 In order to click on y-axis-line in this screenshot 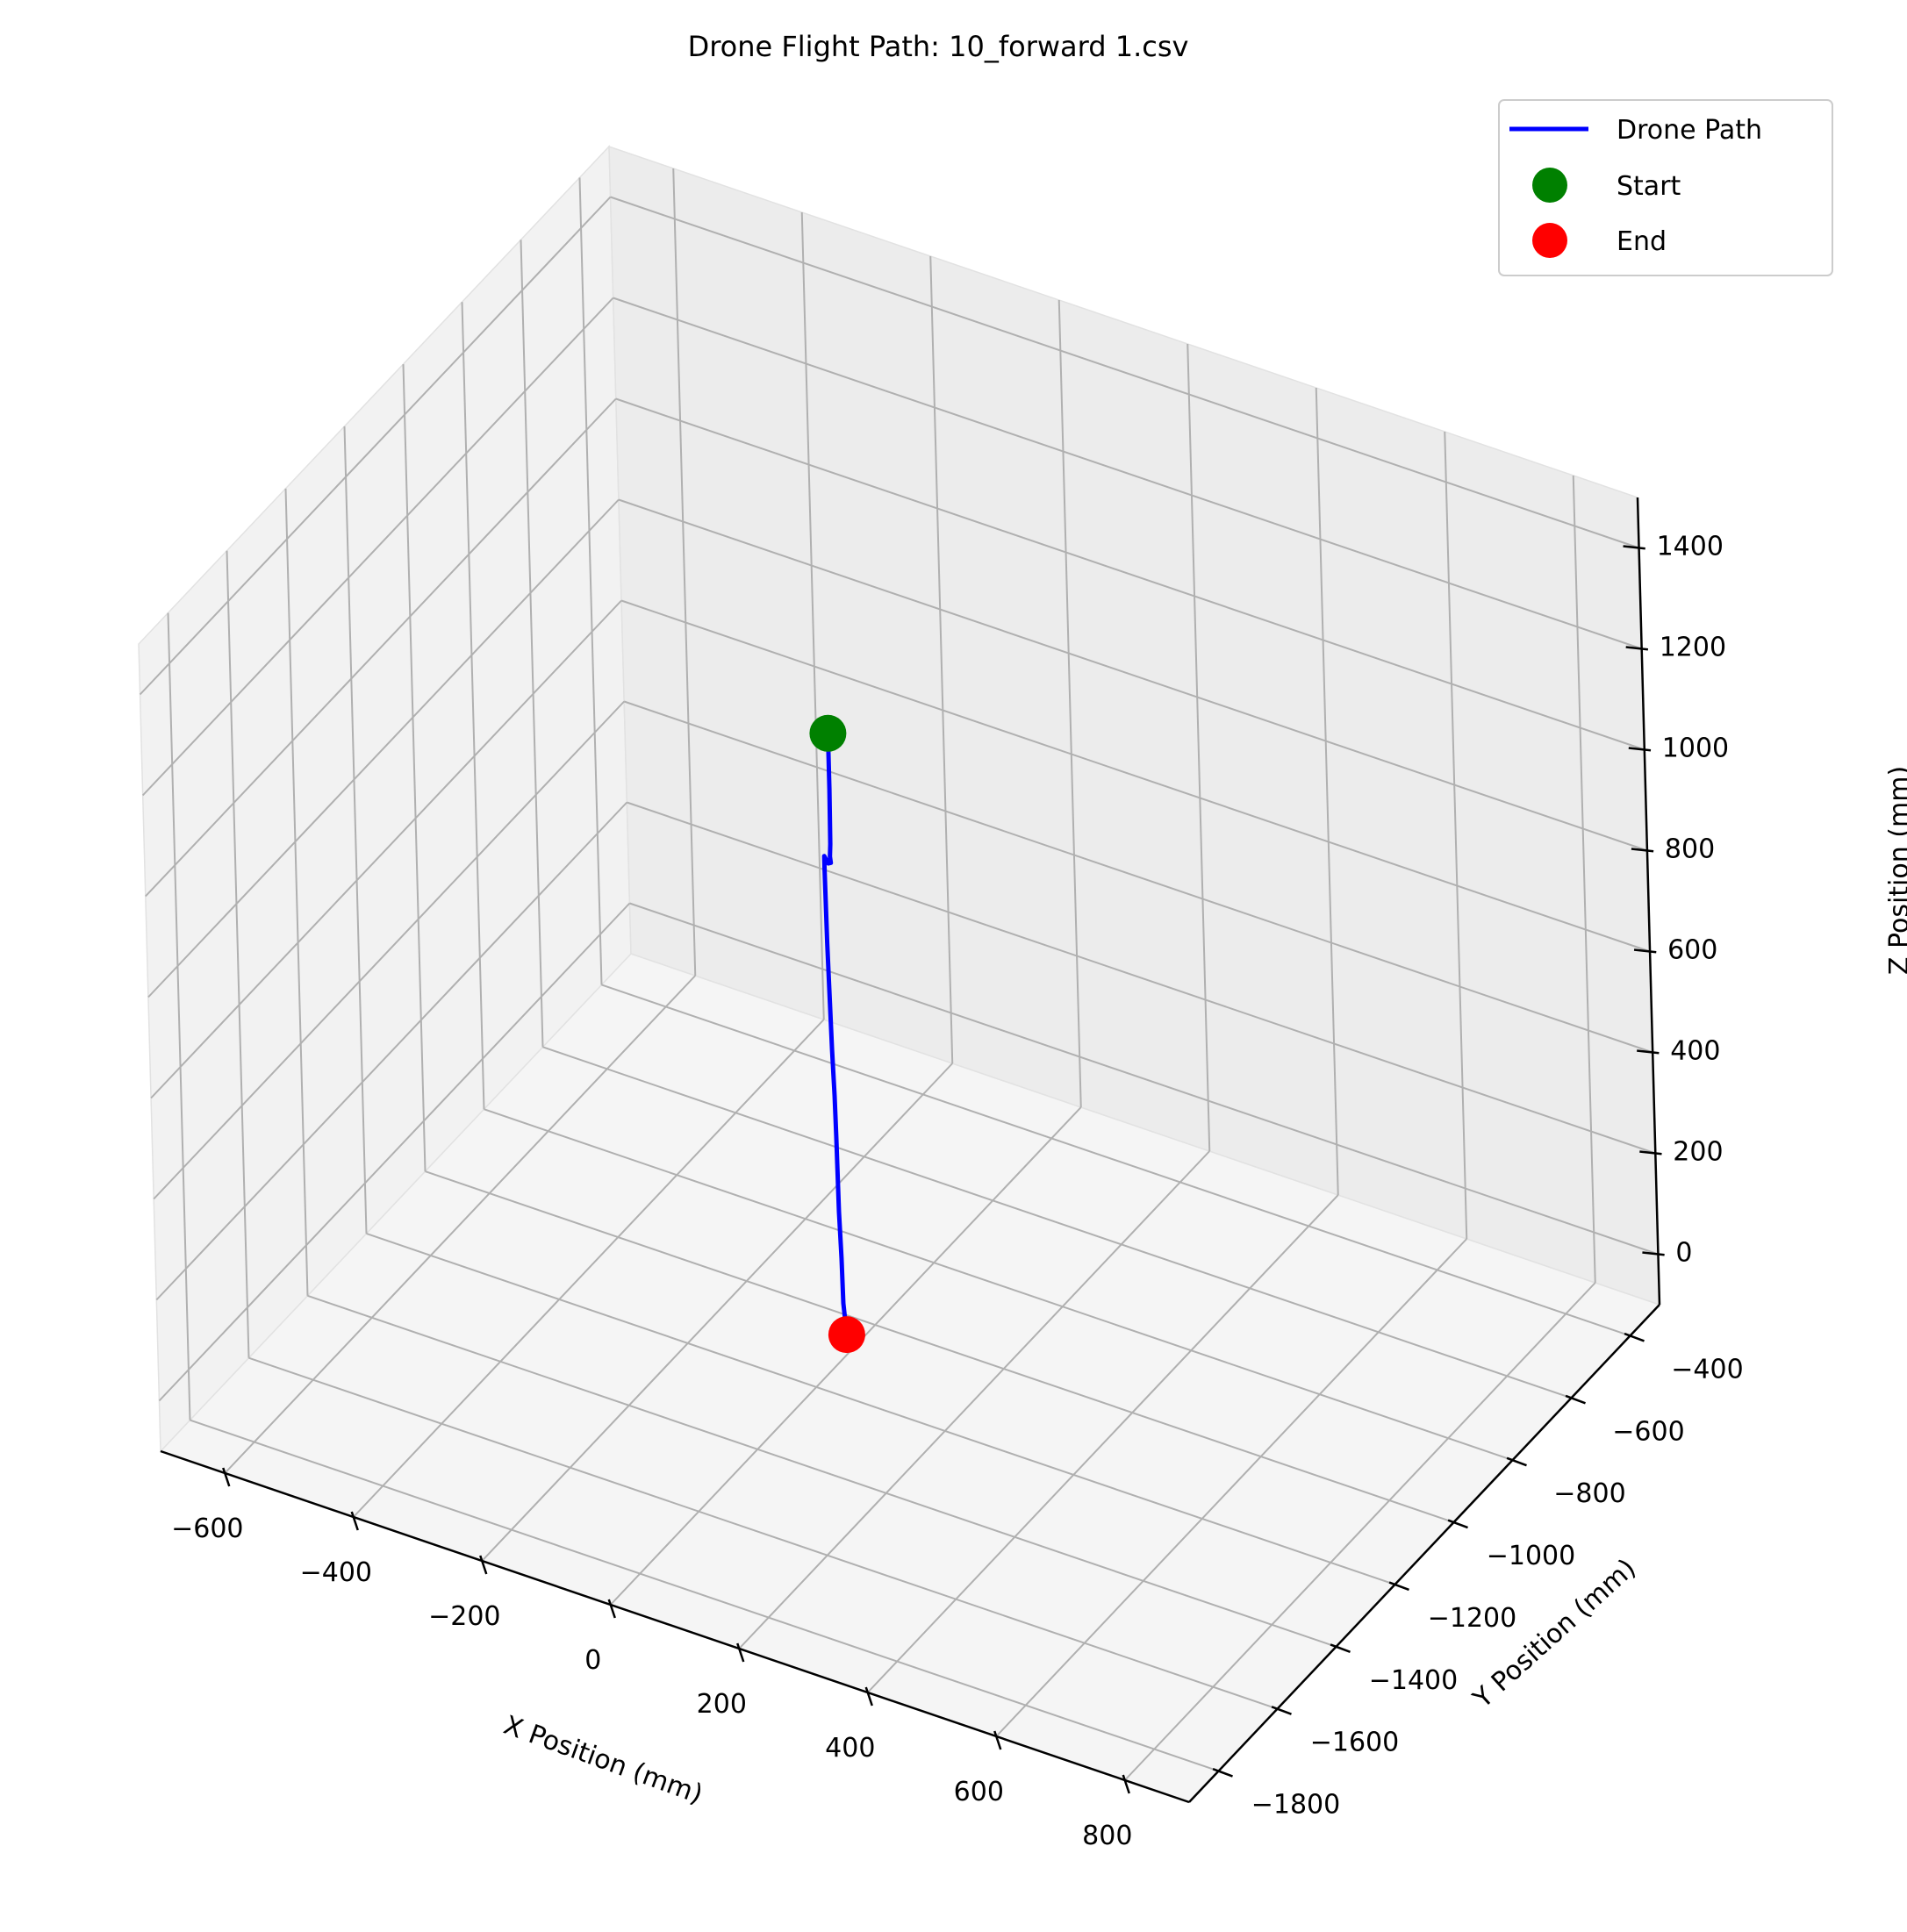, I will do `click(1424, 1553)`.